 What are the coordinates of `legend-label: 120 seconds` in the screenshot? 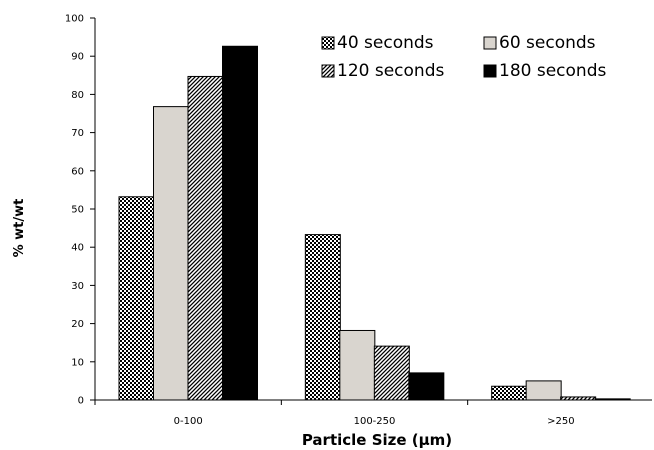 It's located at (390, 71).